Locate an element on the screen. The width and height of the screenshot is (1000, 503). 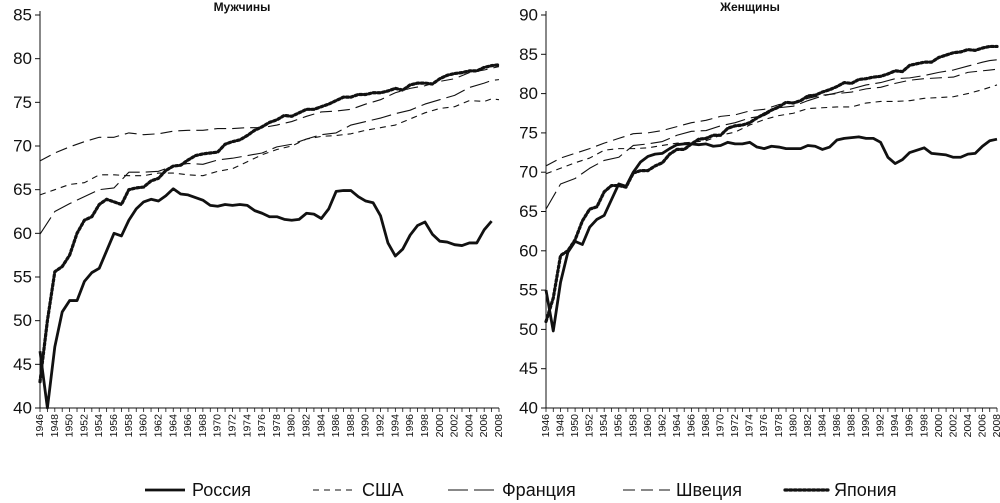
chart-title: Женщины is located at coordinates (749, 7).